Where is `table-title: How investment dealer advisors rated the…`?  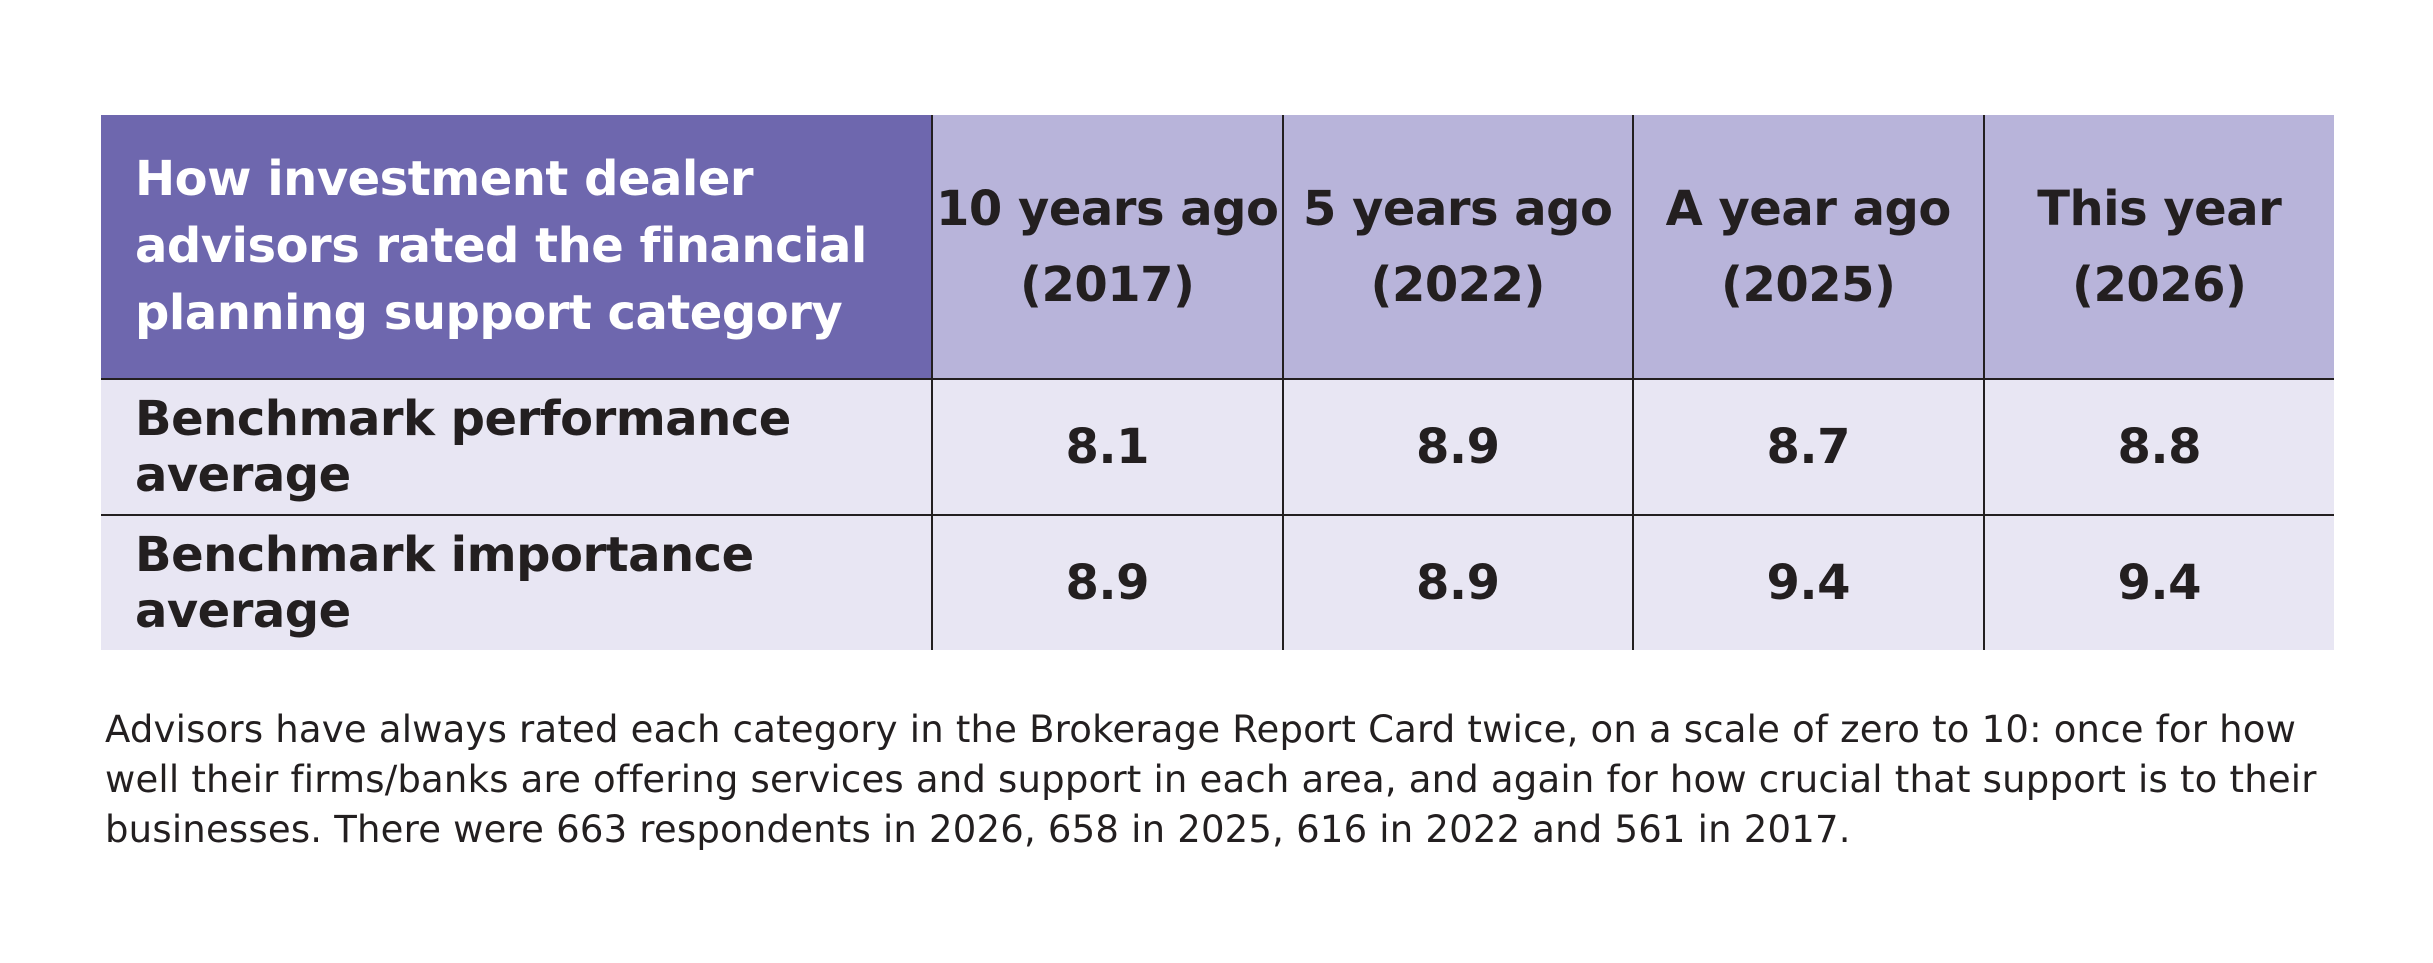
table-title: How investment dealer advisors rated the… is located at coordinates (516, 247).